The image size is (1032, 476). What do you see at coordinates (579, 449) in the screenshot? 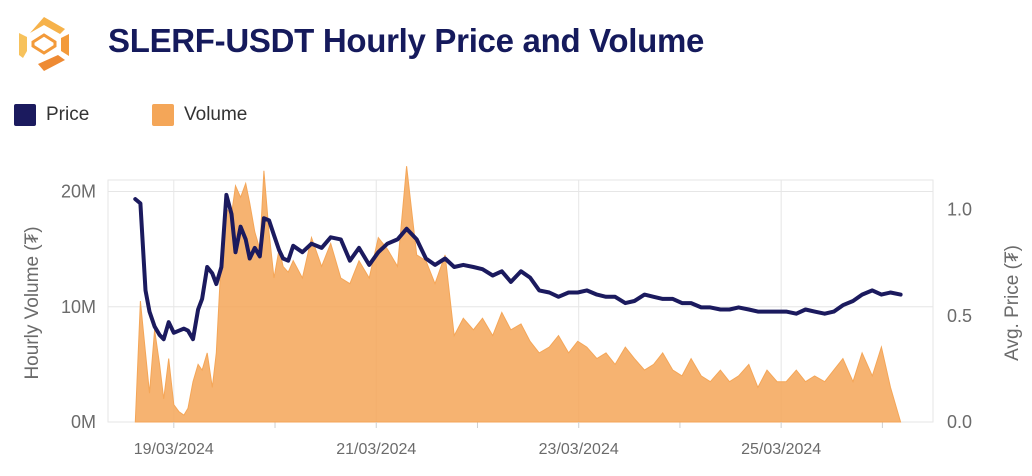
I see `x-tick-label: 23/03/2024` at bounding box center [579, 449].